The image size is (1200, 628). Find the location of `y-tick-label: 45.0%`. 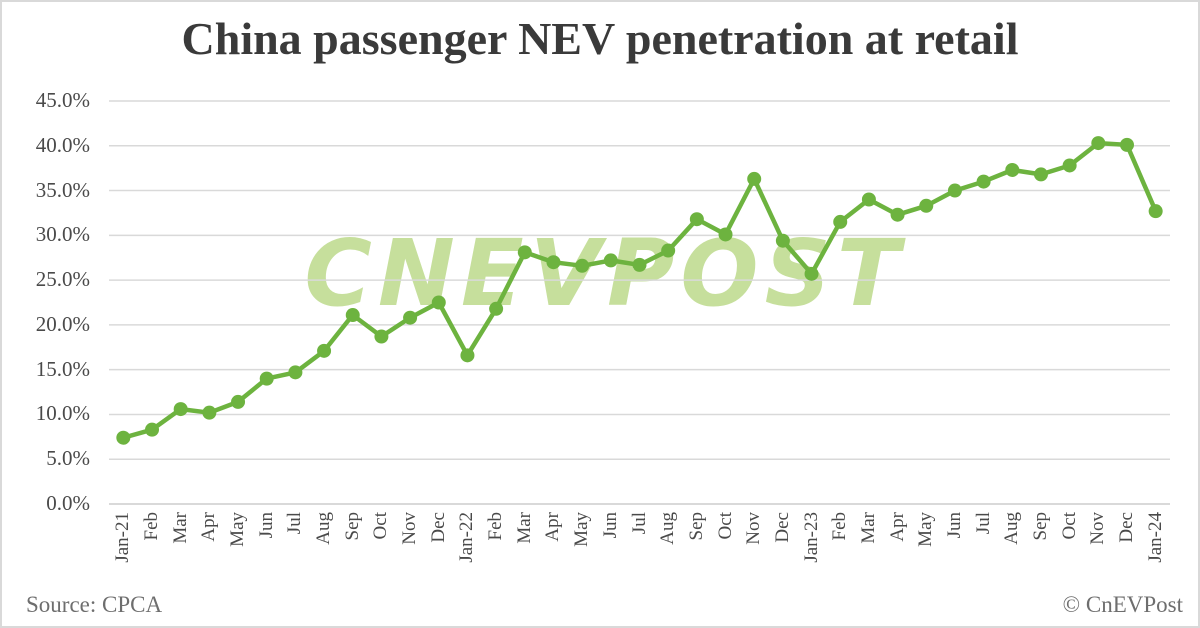

y-tick-label: 45.0% is located at coordinates (62, 100).